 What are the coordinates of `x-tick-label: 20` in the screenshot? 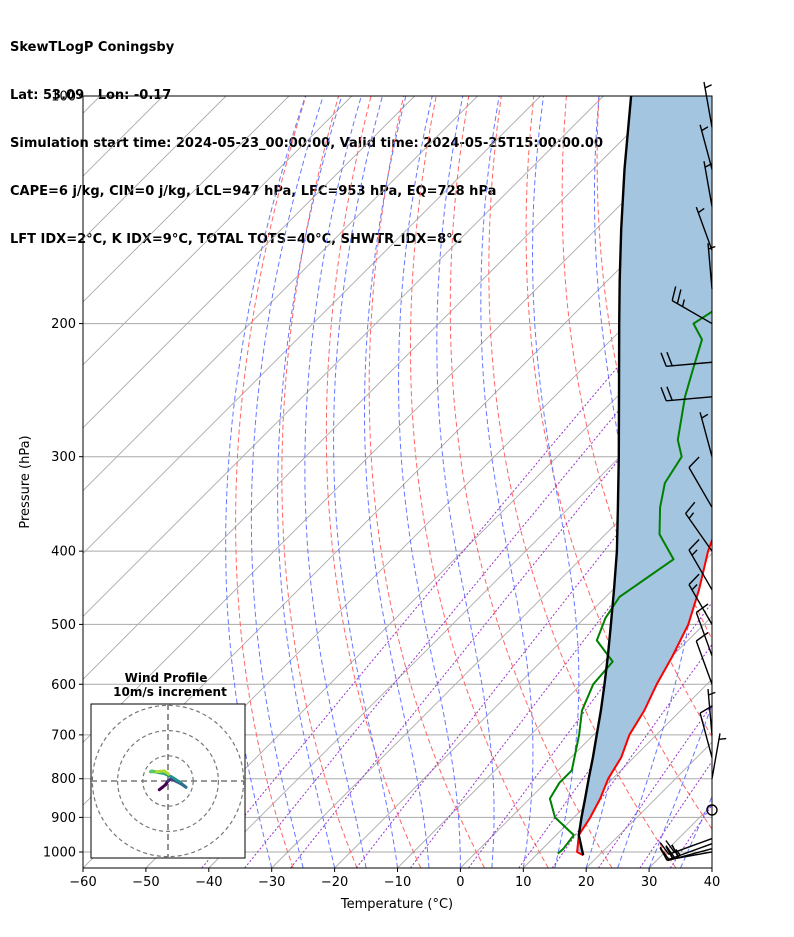 It's located at (586, 882).